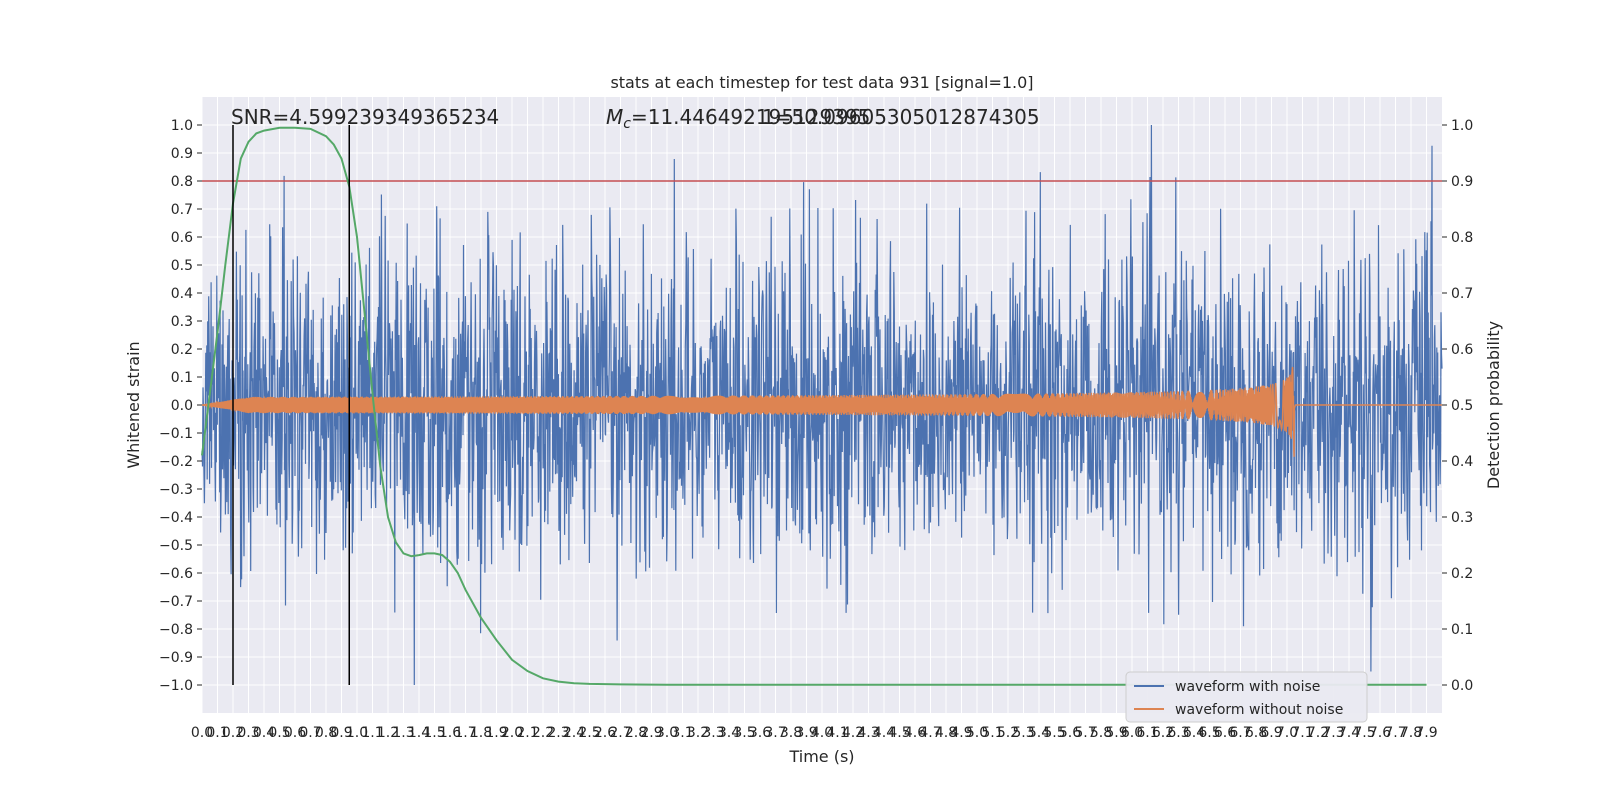  I want to click on y-tick-label: 0.0, so click(182, 406).